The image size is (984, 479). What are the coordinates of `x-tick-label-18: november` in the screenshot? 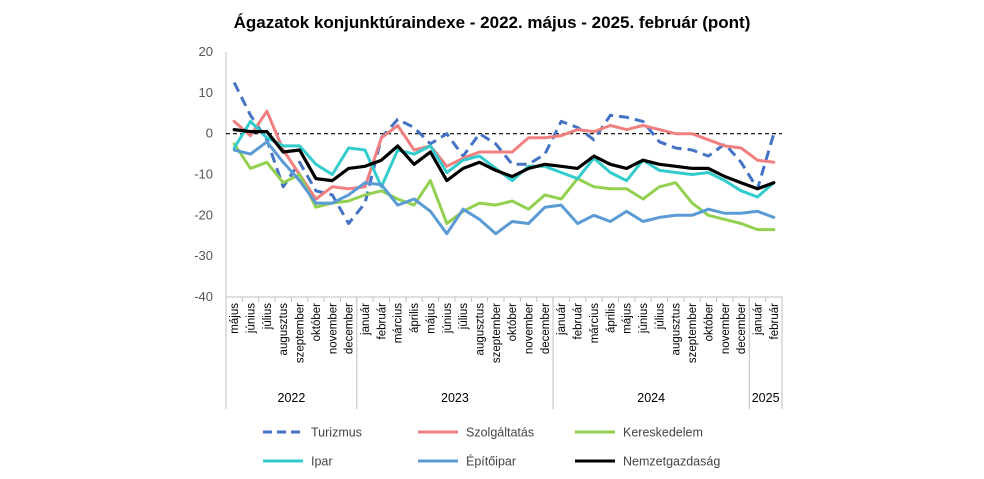 It's located at (530, 328).